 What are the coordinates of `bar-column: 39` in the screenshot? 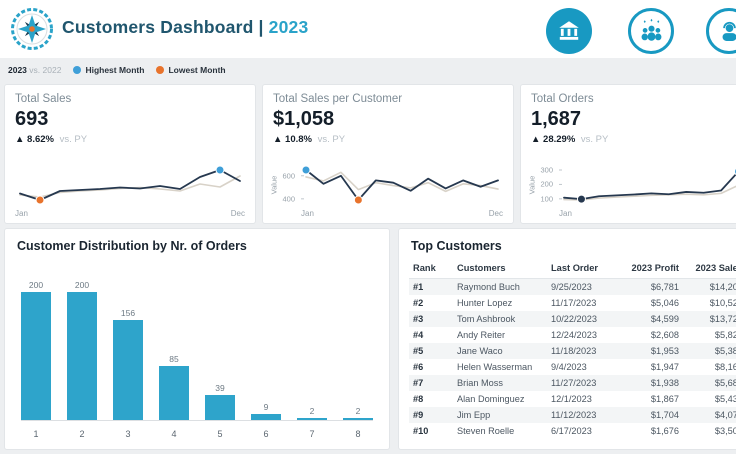 It's located at (220, 347).